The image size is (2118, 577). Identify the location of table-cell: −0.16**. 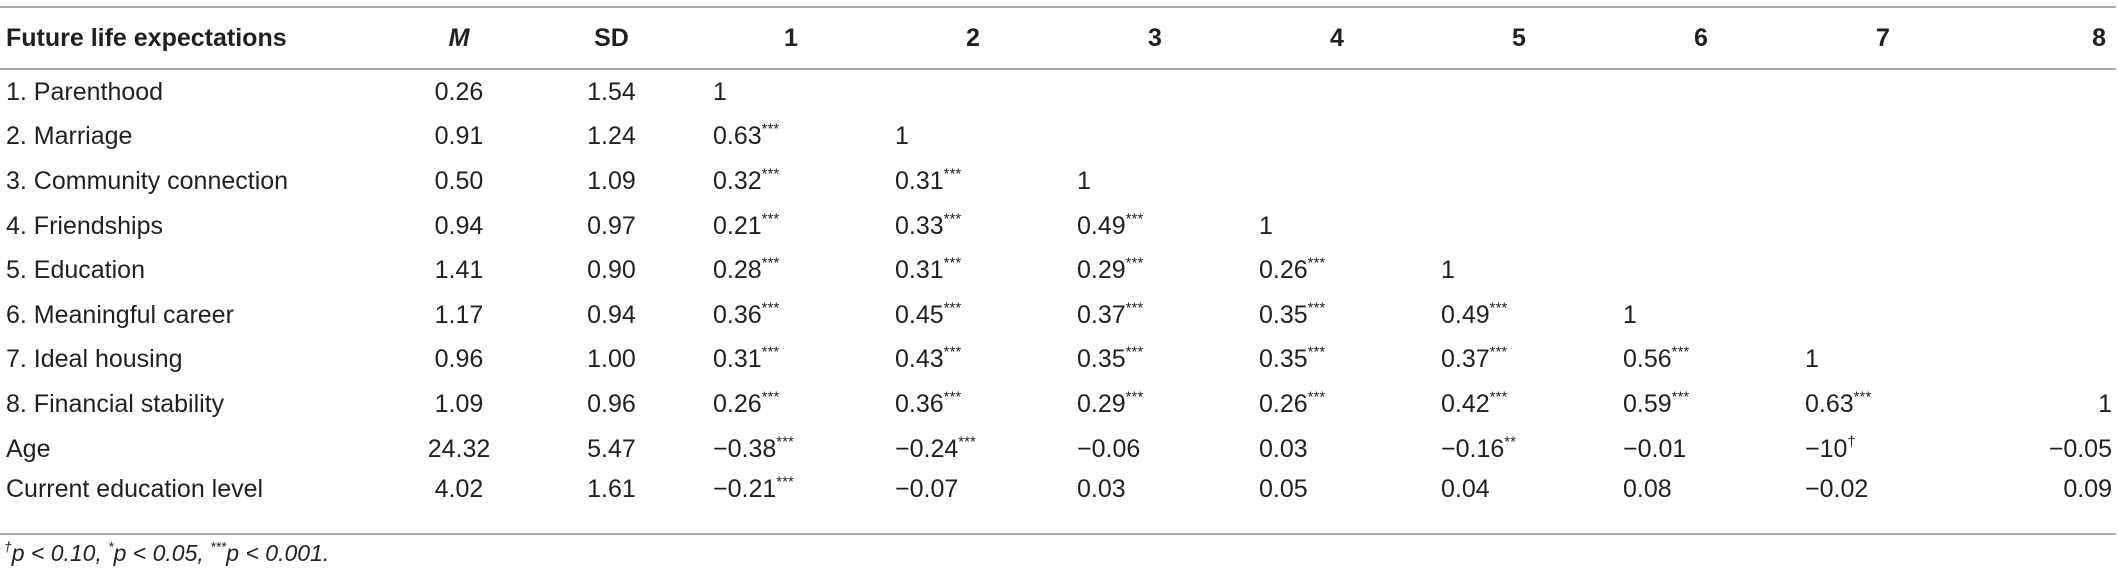
(1478, 448).